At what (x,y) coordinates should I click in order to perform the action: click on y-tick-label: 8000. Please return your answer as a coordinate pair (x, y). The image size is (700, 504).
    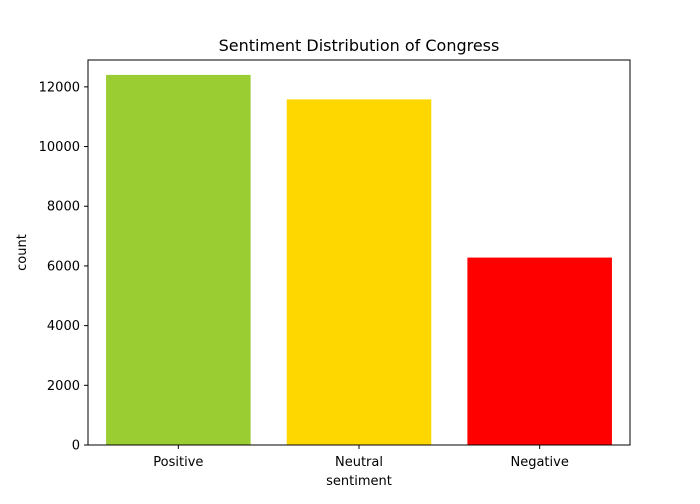
    Looking at the image, I should click on (63, 207).